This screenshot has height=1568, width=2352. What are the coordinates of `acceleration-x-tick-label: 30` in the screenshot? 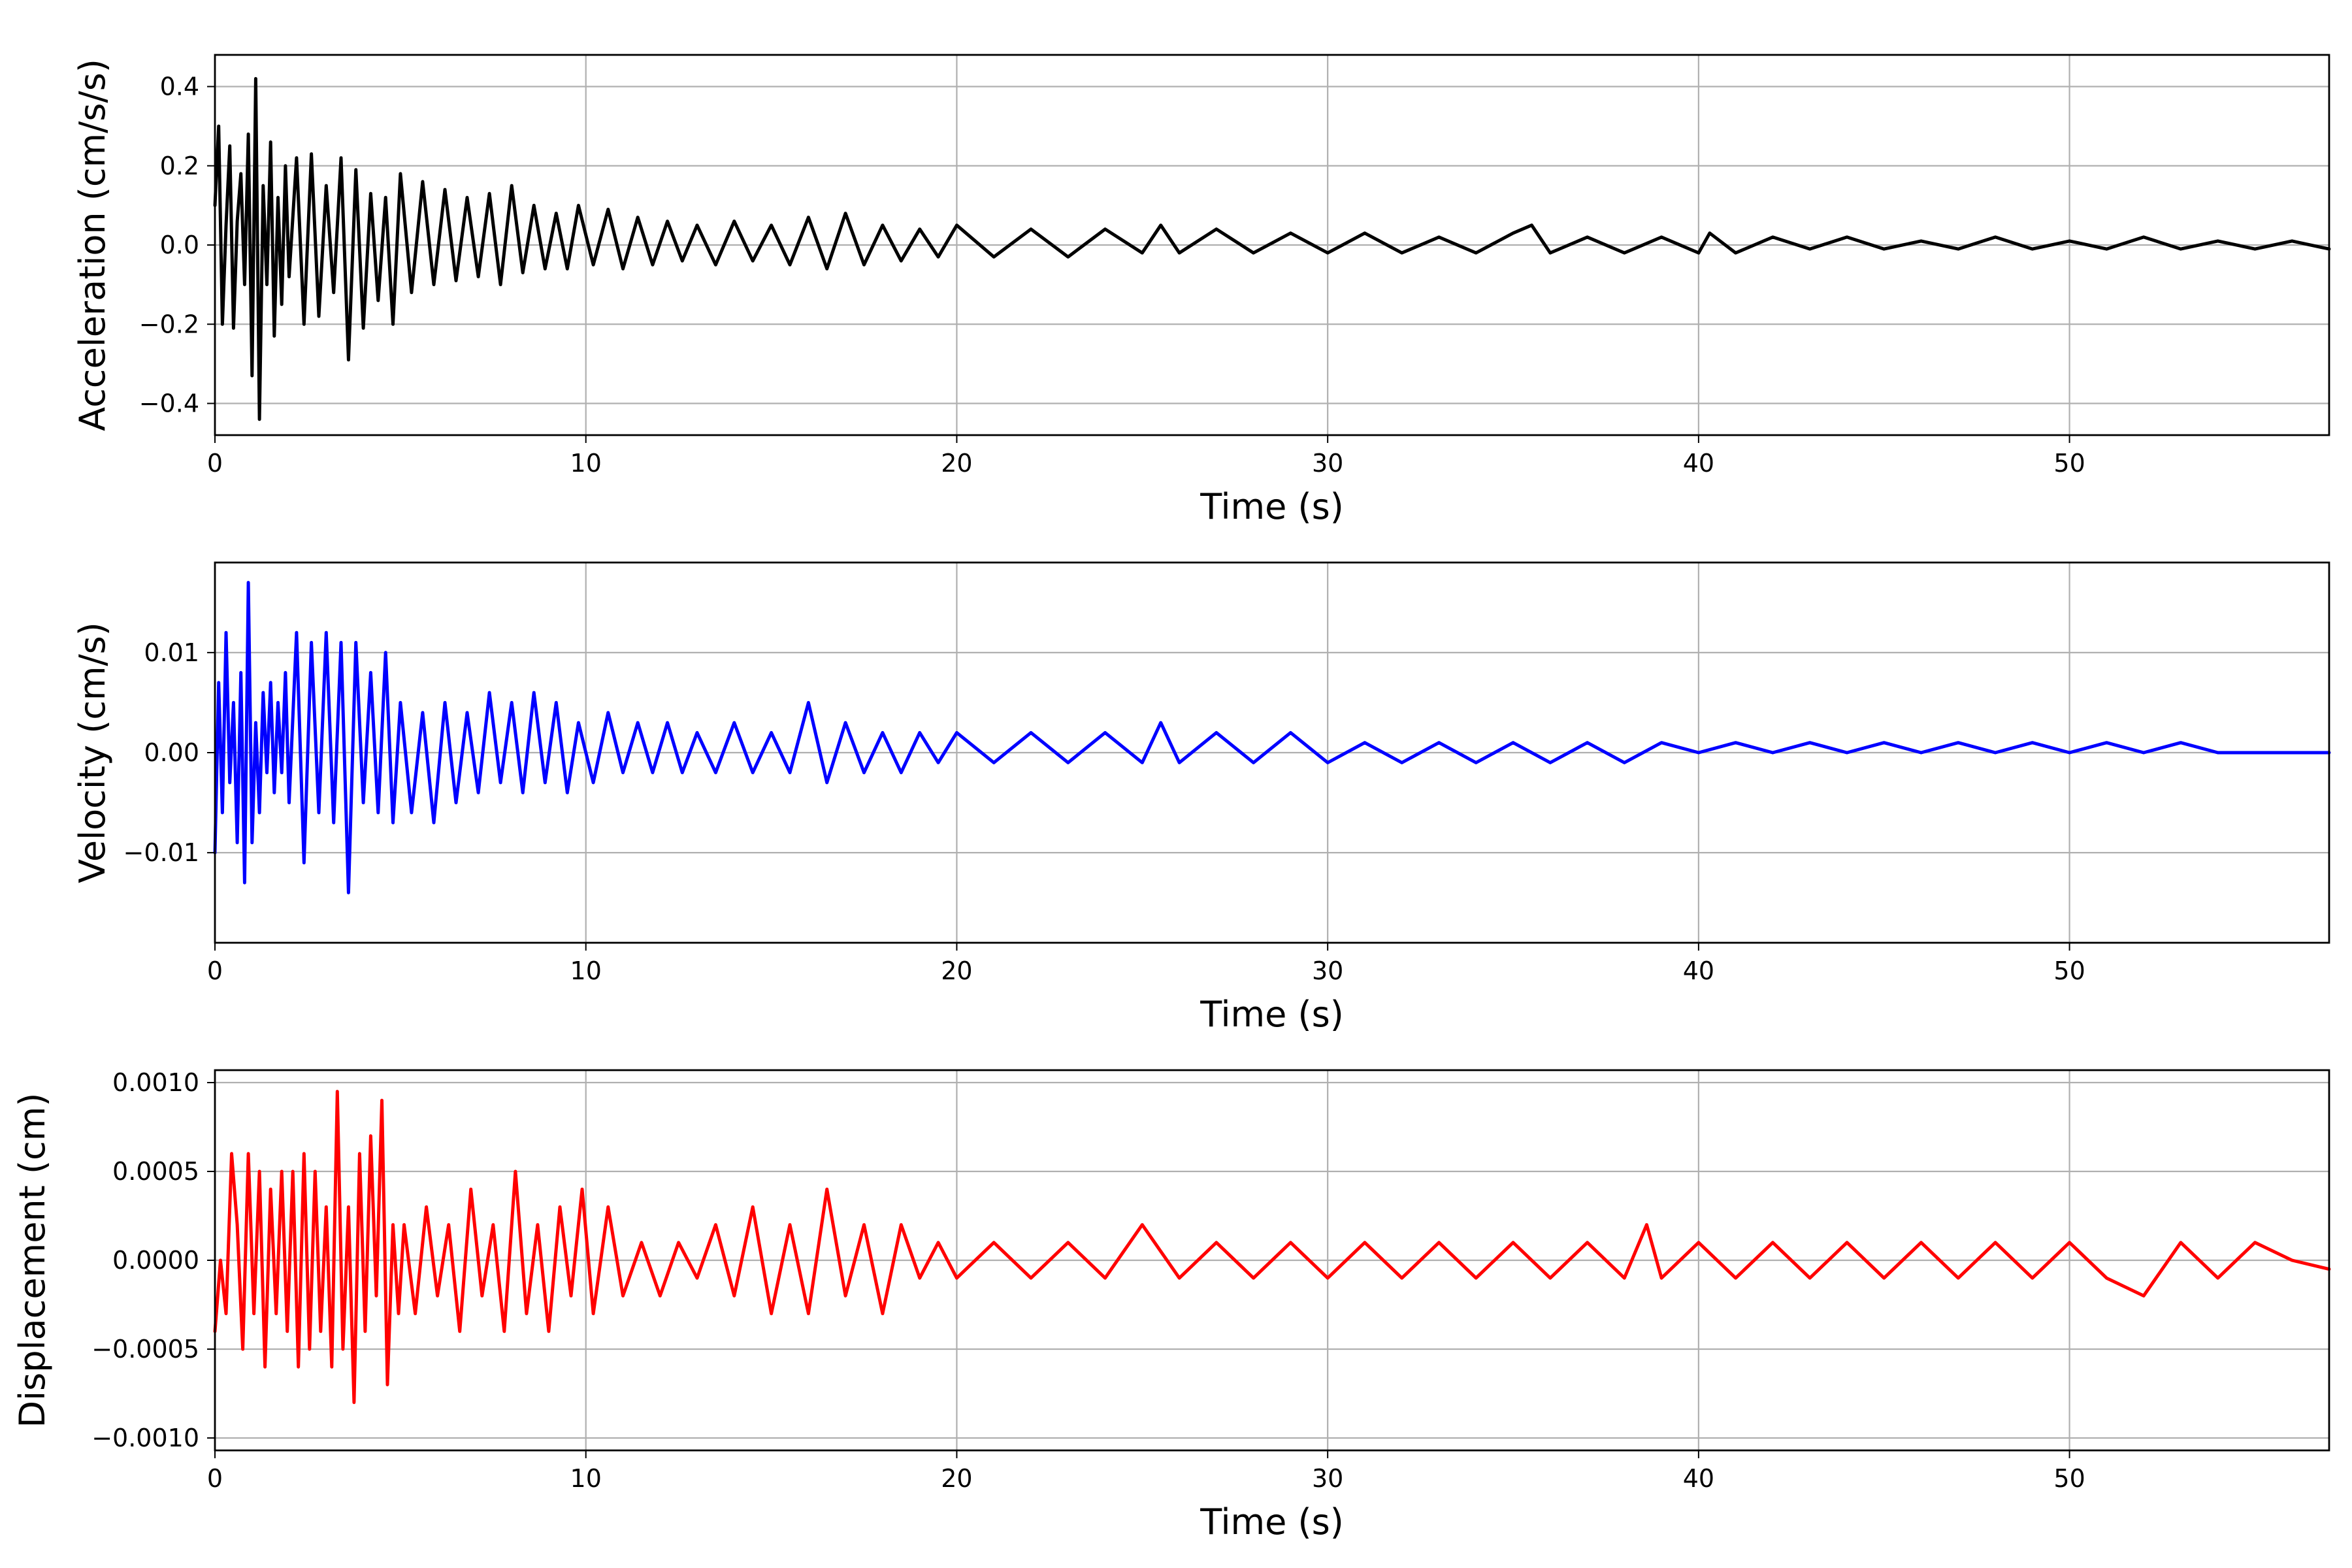 It's located at (1327, 463).